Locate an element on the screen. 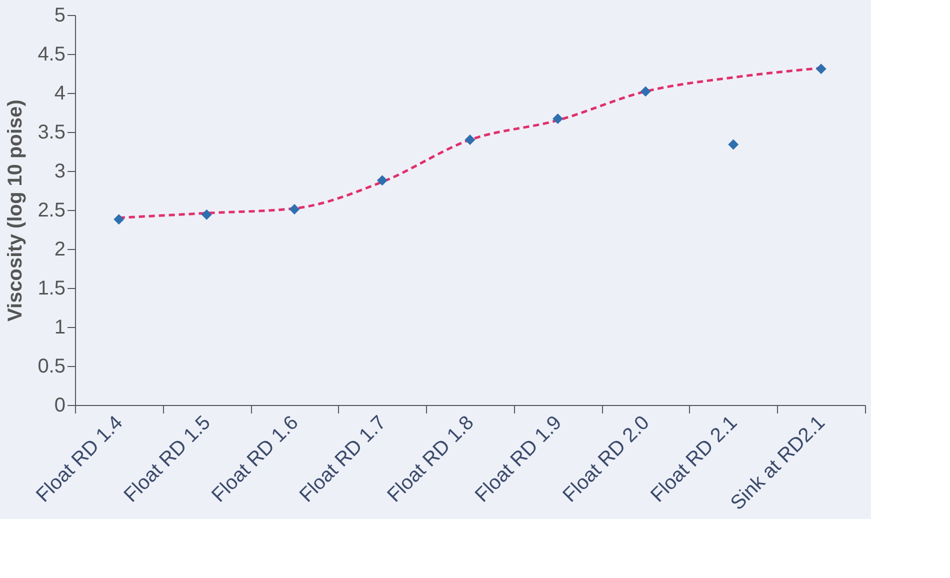 The height and width of the screenshot is (578, 950). y-axis-title: Viscosity (log 10 poise) is located at coordinates (15, 211).